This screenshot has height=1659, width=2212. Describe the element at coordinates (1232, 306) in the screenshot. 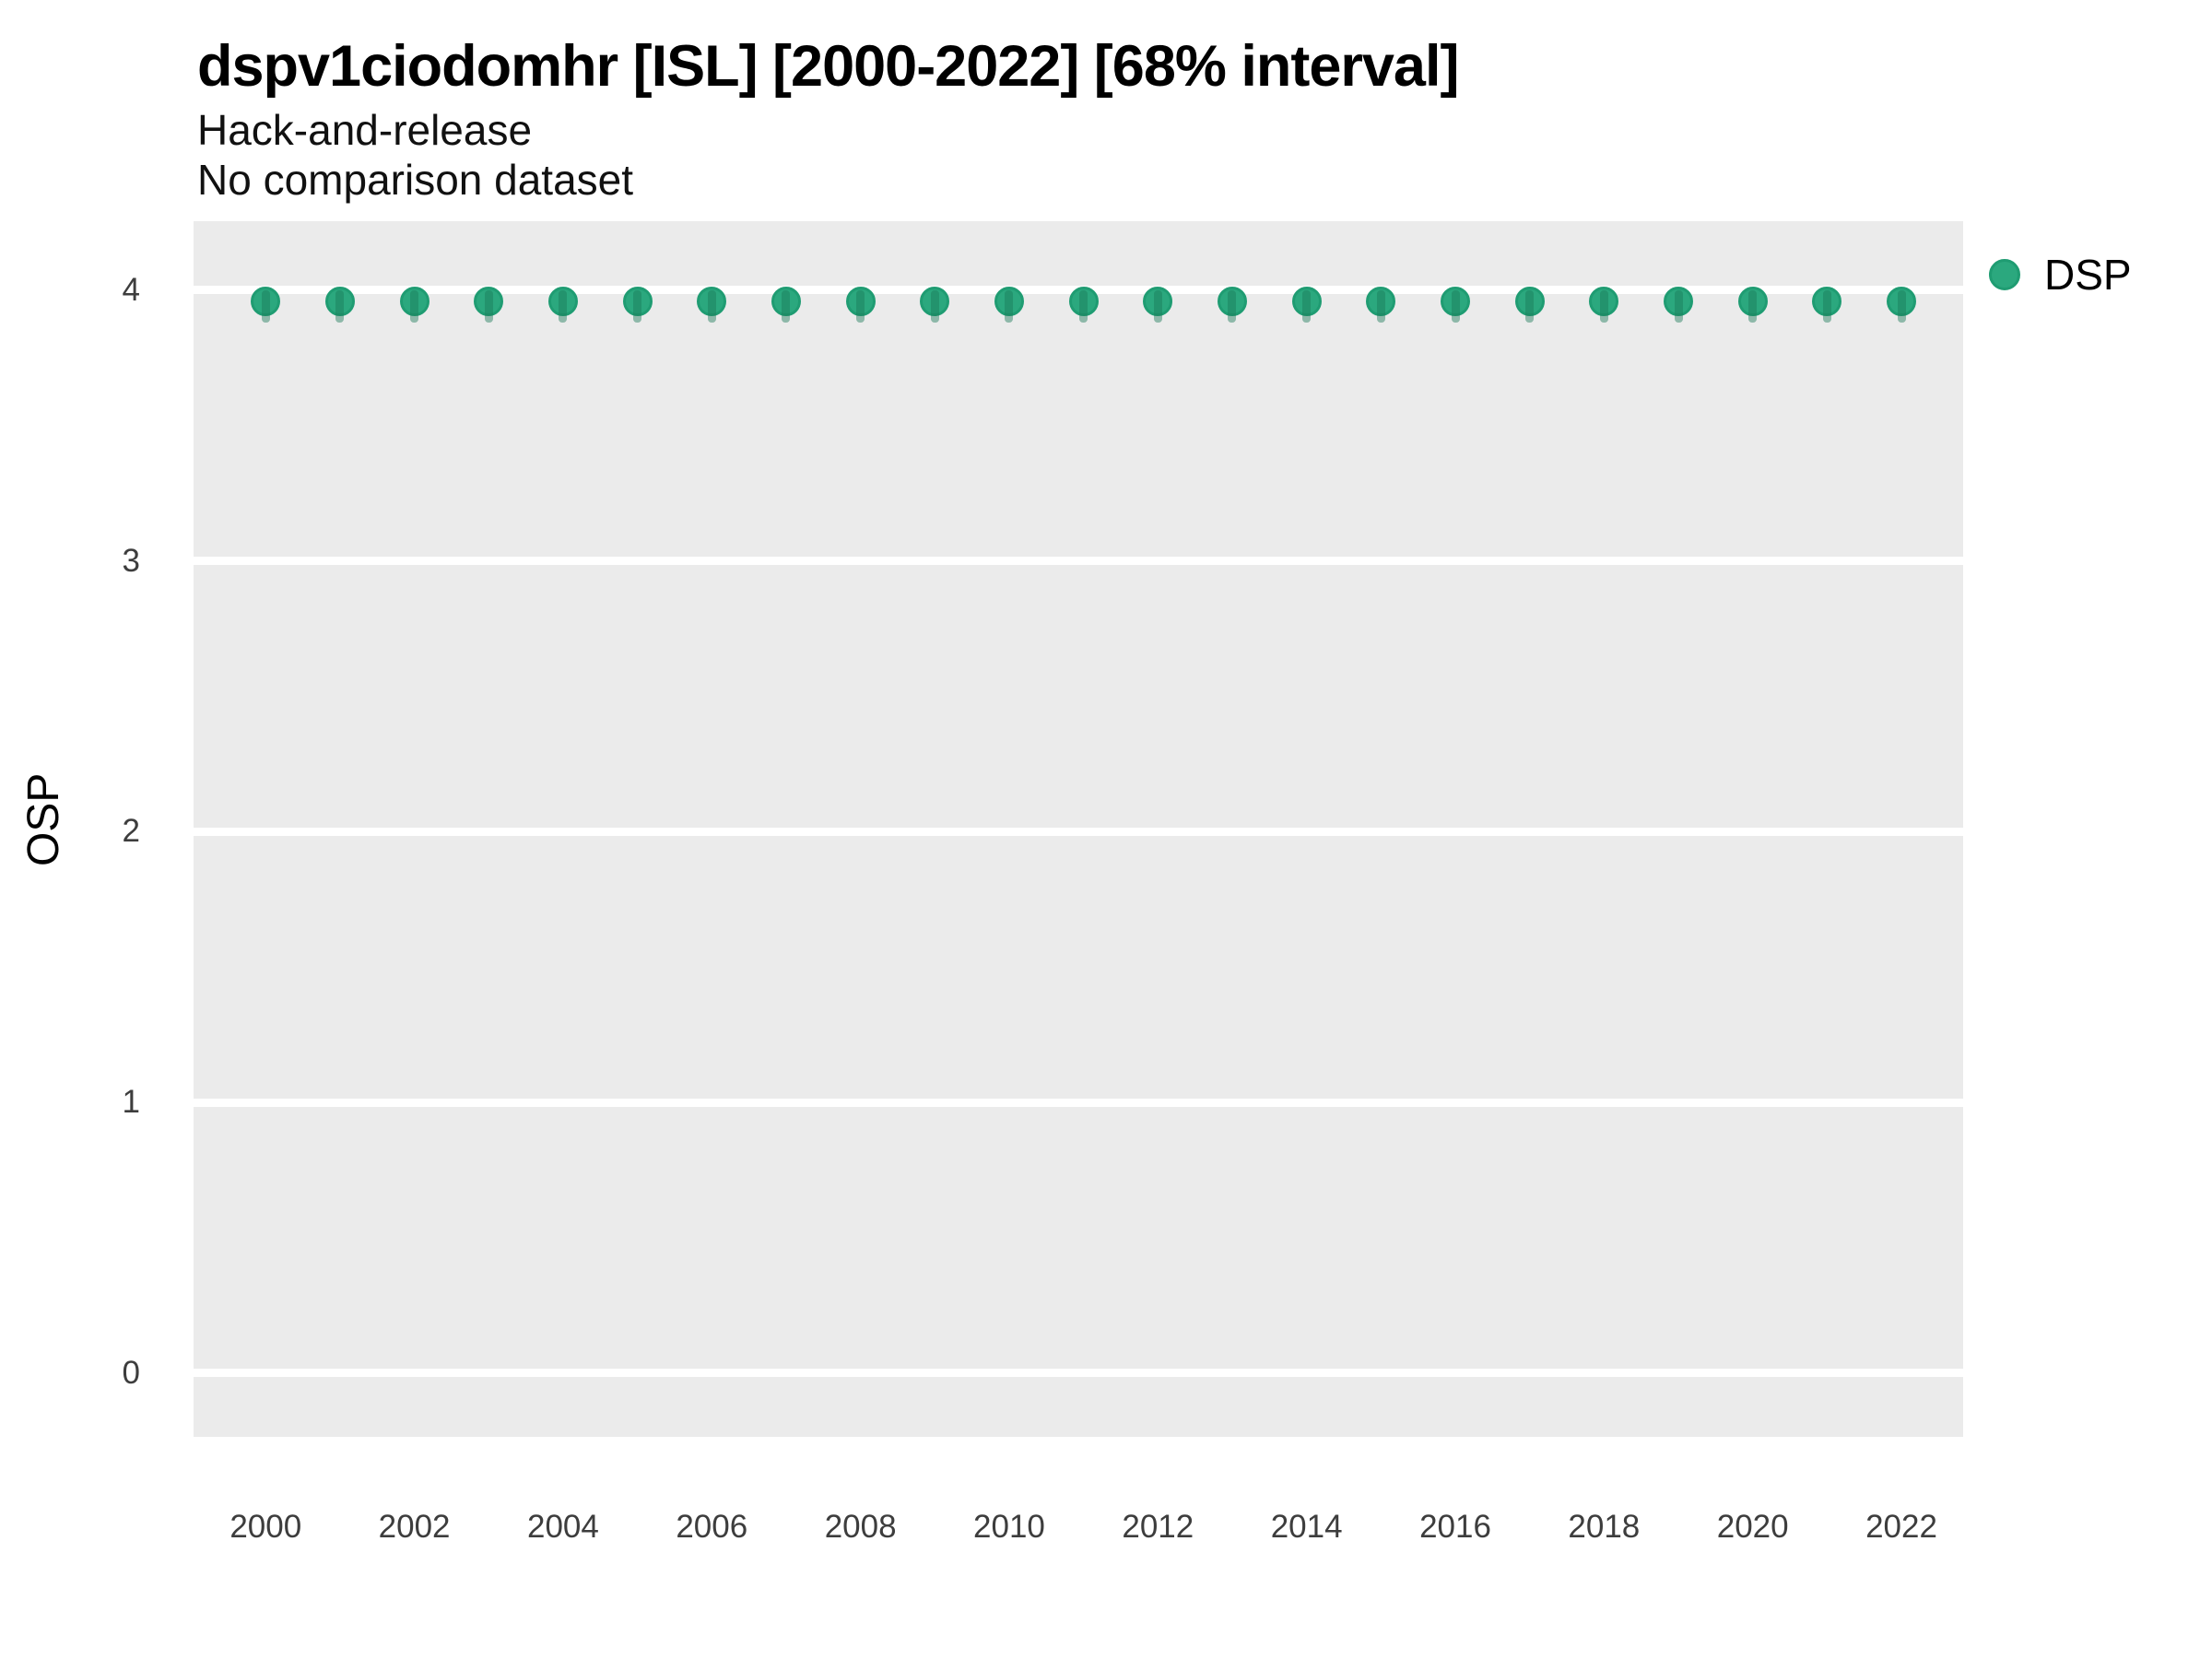

I see `interval-line-2013` at that location.